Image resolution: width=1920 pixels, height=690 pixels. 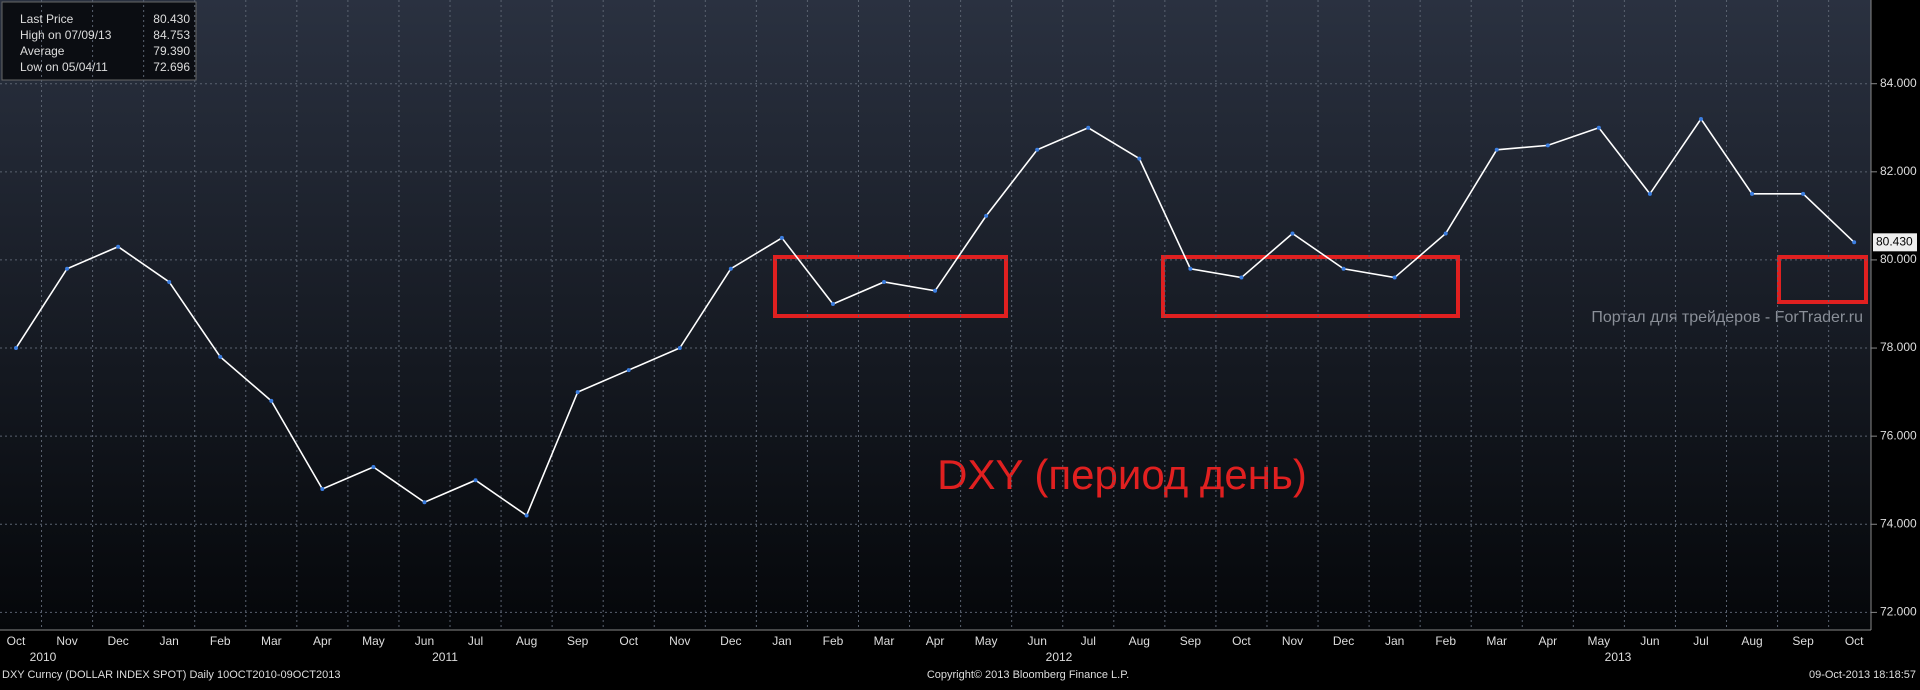 I want to click on annotation: DXY (период день), so click(x=1122, y=474).